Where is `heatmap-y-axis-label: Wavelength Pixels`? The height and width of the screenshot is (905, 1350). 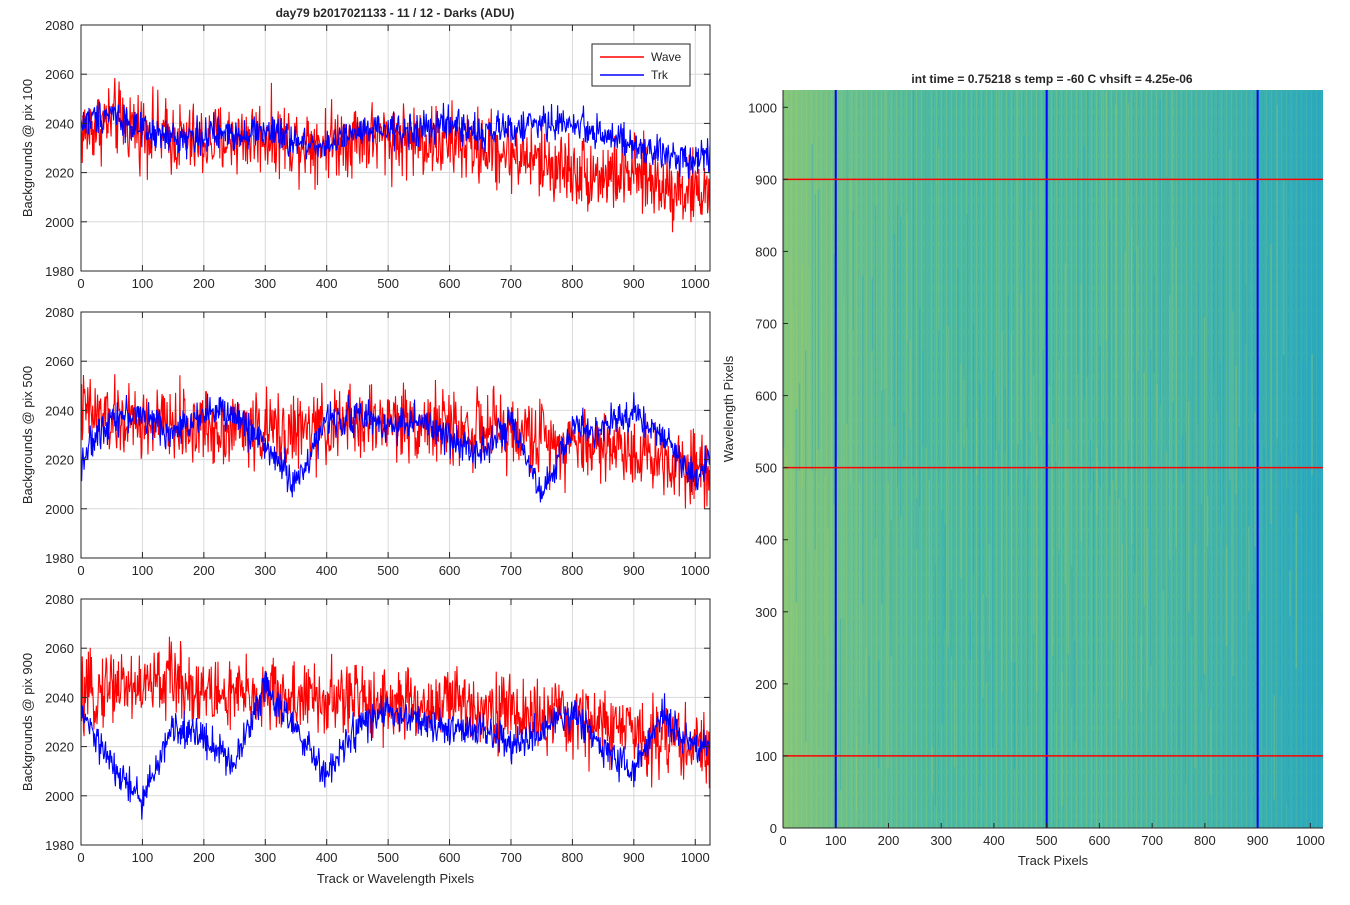 heatmap-y-axis-label: Wavelength Pixels is located at coordinates (728, 408).